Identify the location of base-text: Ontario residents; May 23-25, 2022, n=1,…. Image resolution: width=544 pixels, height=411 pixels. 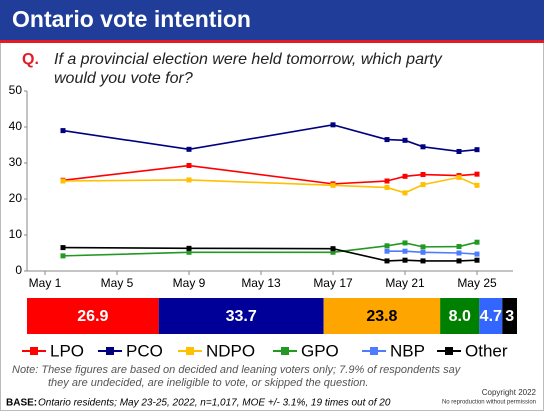
(214, 403).